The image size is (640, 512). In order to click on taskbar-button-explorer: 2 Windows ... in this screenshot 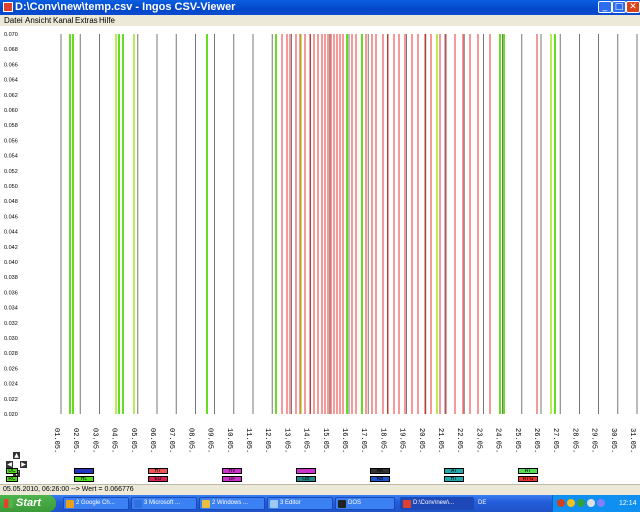, I will do `click(232, 503)`.